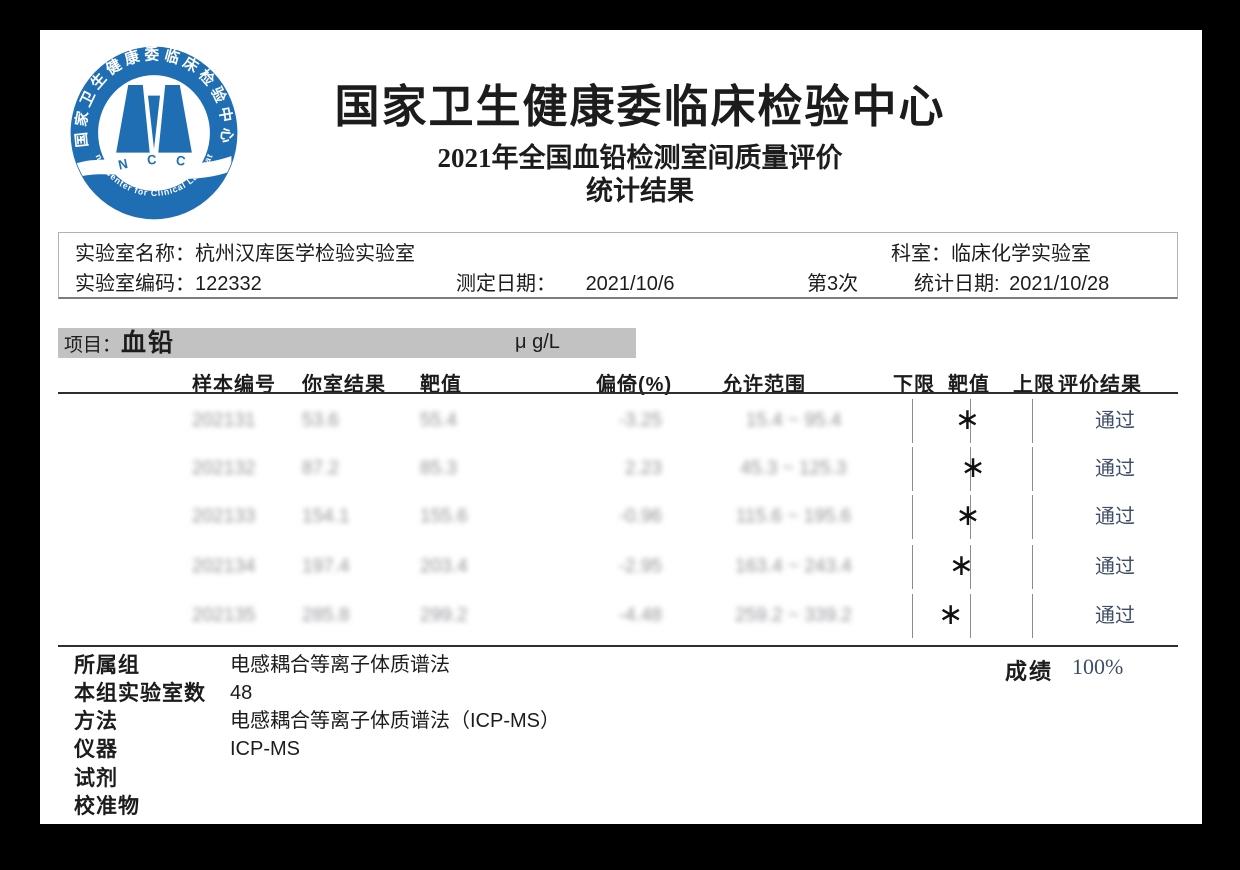 The height and width of the screenshot is (870, 1240). What do you see at coordinates (621, 778) in the screenshot?
I see `footer-row: 试剂` at bounding box center [621, 778].